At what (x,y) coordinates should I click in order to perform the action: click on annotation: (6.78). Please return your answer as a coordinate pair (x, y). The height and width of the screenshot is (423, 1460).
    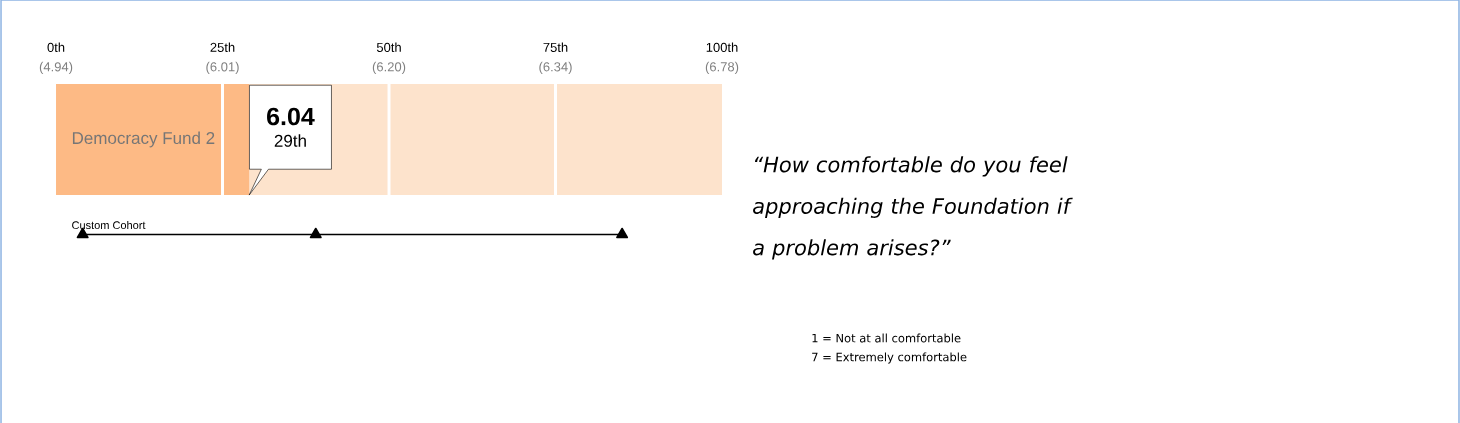
    Looking at the image, I should click on (722, 67).